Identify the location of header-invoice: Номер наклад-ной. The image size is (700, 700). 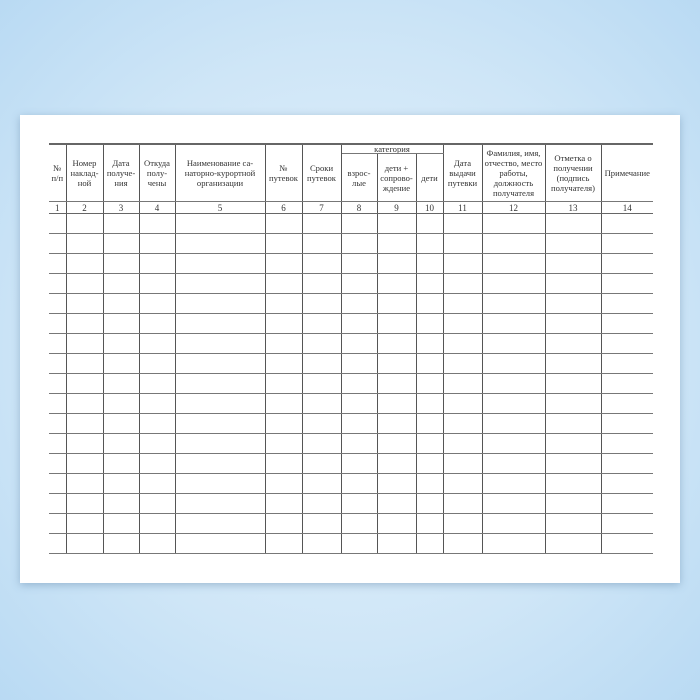
(84, 172).